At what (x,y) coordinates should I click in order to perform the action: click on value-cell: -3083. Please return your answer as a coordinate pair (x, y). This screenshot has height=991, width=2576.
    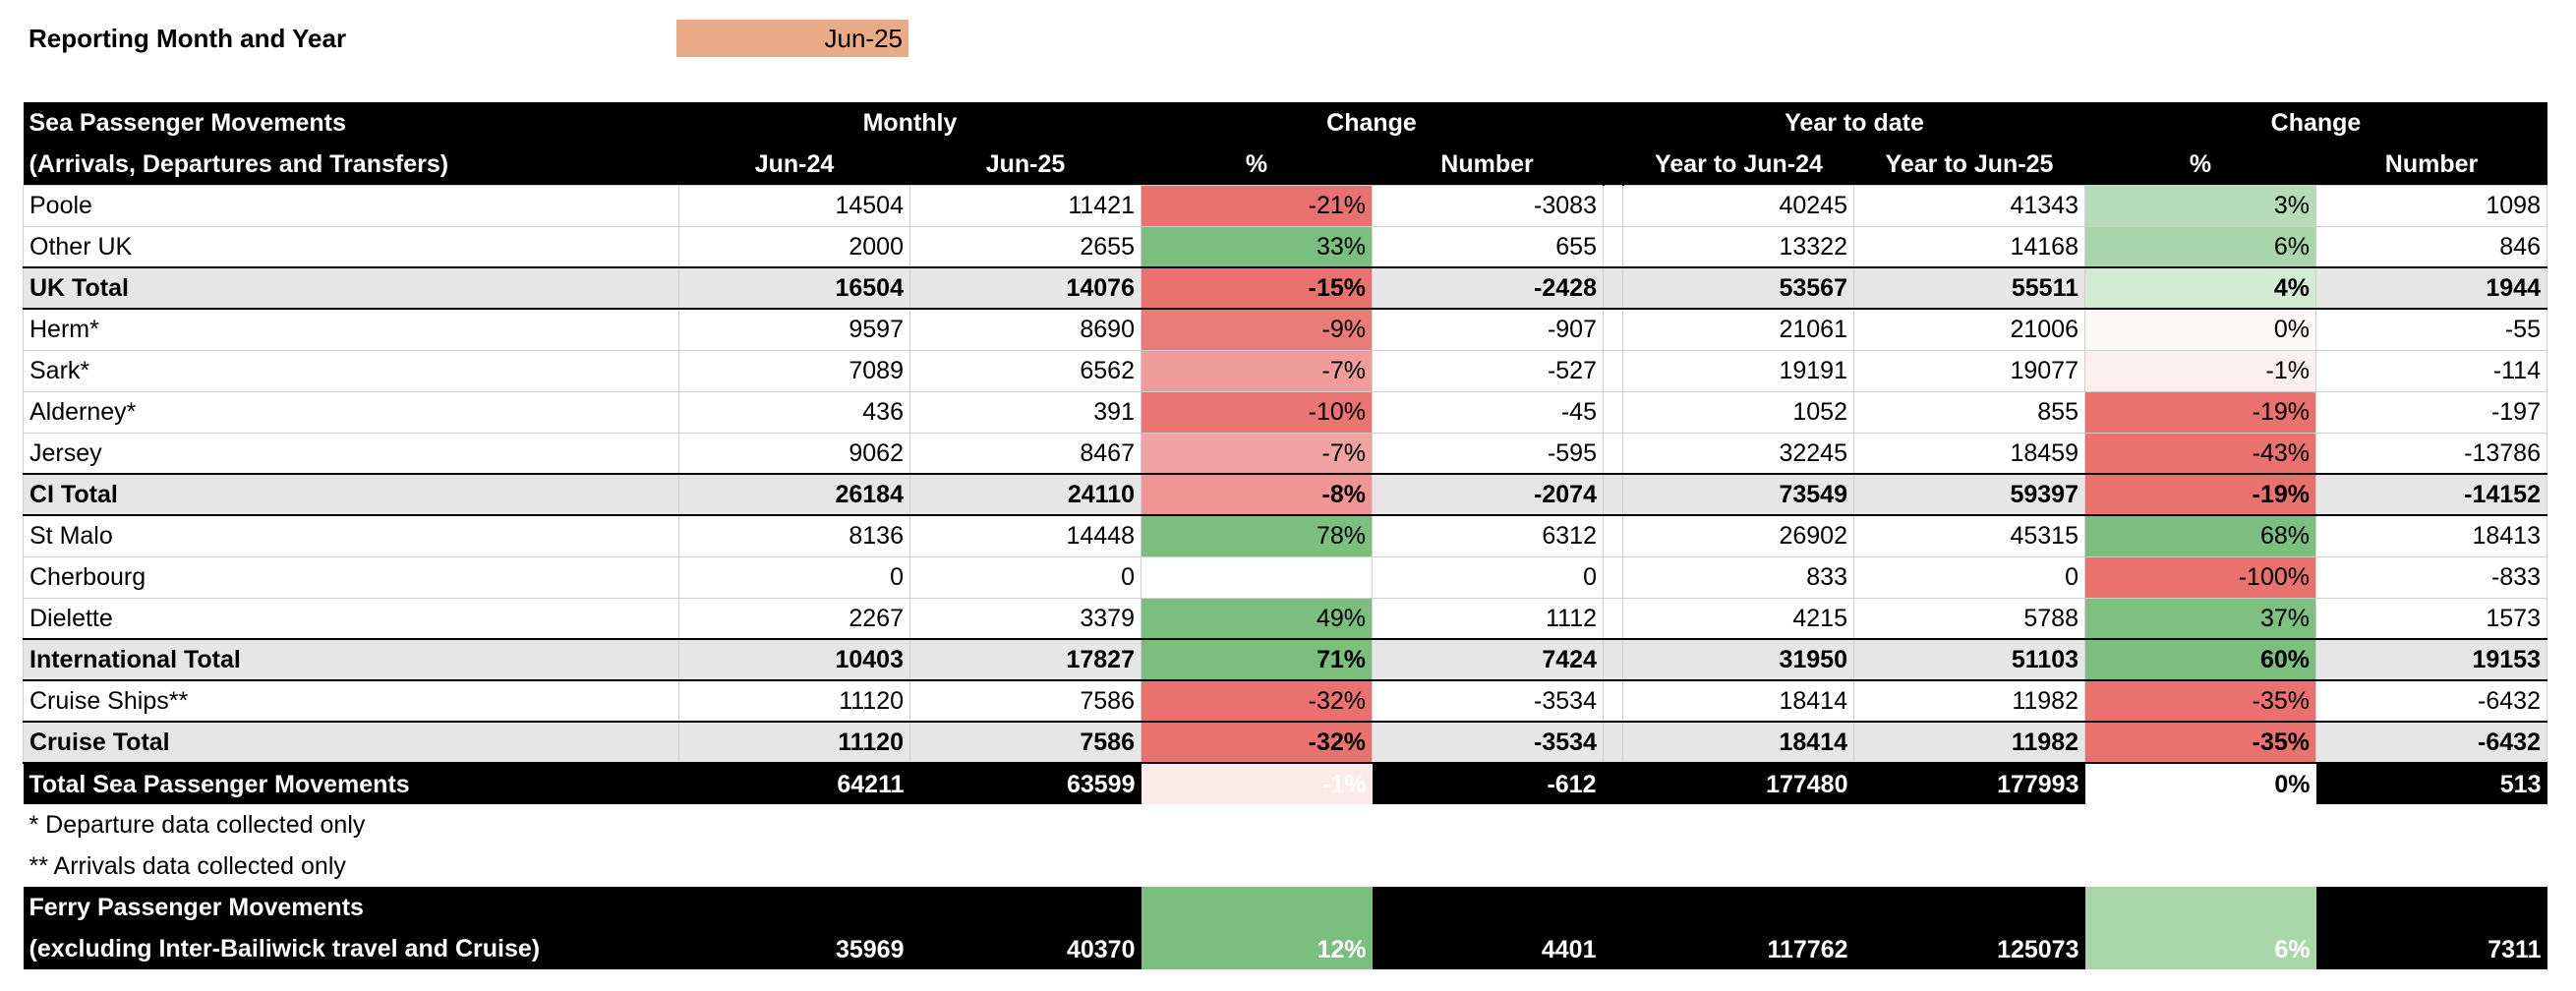
    Looking at the image, I should click on (1488, 205).